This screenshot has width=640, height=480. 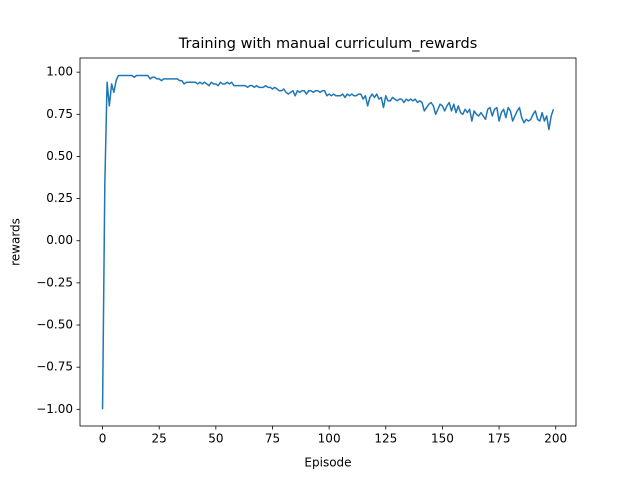 I want to click on chart-title: Training with manual curriculum_rewards, so click(x=328, y=44).